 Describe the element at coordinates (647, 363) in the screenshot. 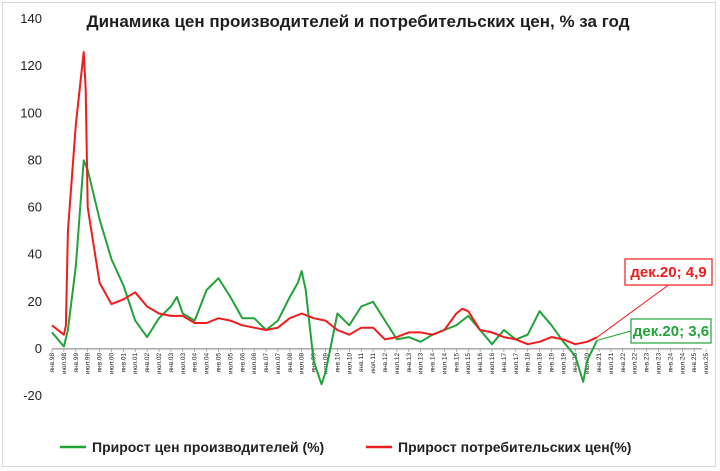

I see `x-tick-label: янв.23` at that location.